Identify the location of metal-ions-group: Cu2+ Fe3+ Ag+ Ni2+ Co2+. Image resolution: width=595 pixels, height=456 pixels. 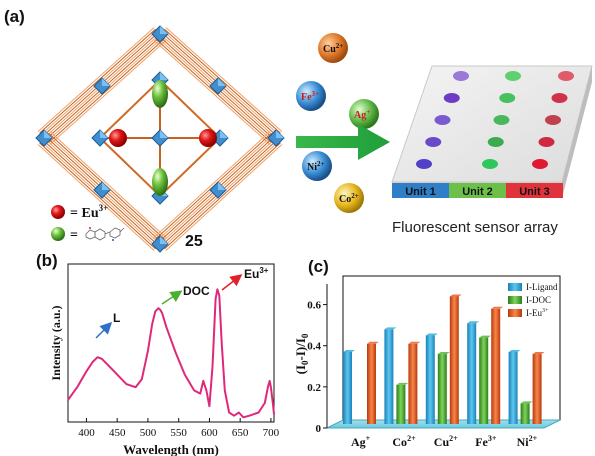
(337, 123).